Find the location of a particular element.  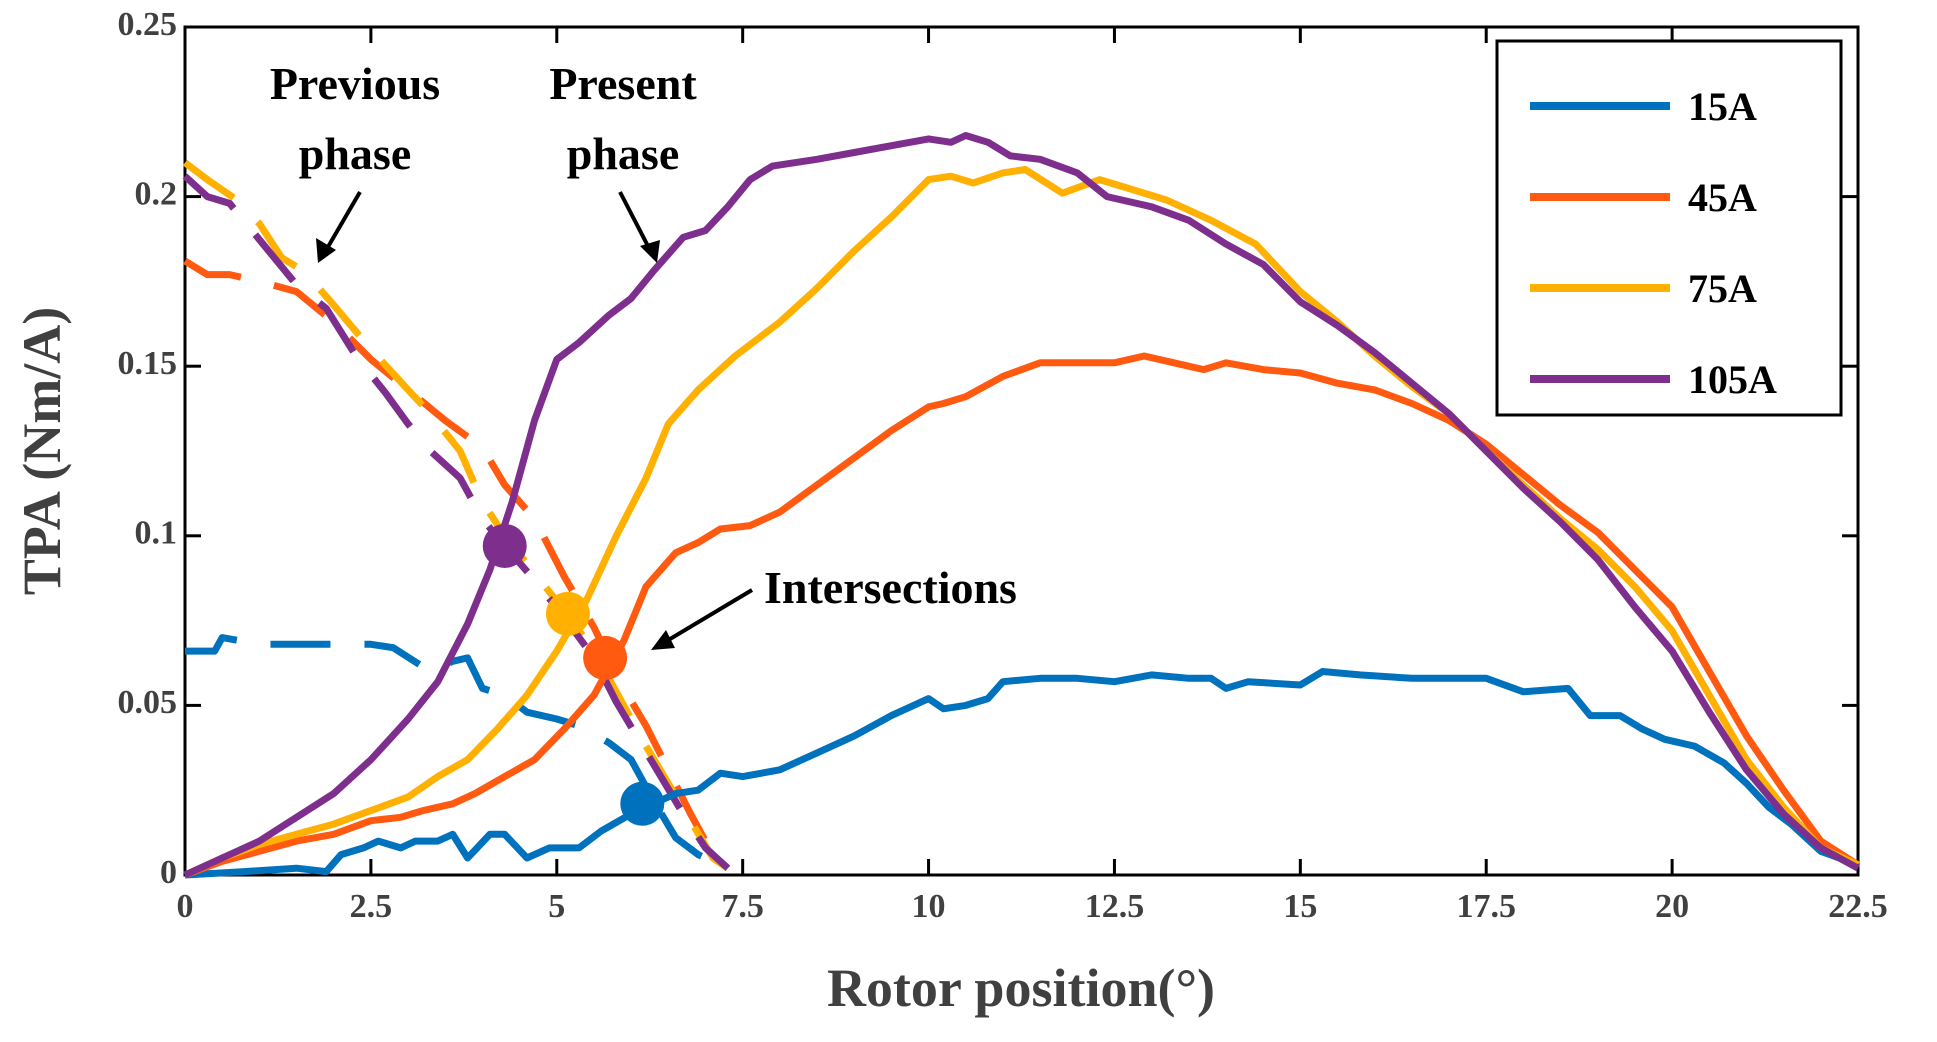

x-tick: 17.5 is located at coordinates (1486, 476).